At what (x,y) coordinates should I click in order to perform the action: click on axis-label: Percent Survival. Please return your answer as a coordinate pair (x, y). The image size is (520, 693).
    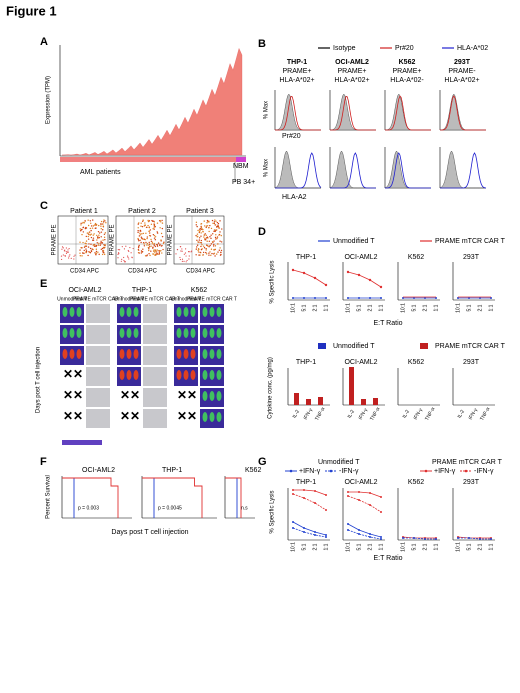
    Looking at the image, I should click on (49, 497).